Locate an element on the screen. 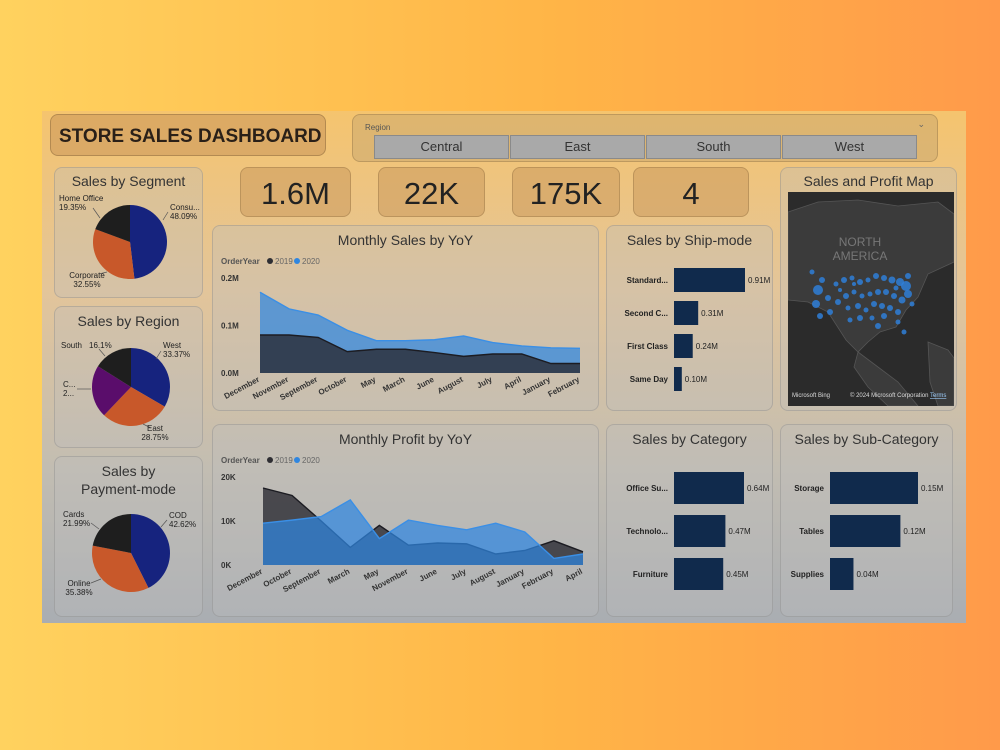 The width and height of the screenshot is (1000, 750). pie-slice-percent: 35.38% is located at coordinates (78, 592).